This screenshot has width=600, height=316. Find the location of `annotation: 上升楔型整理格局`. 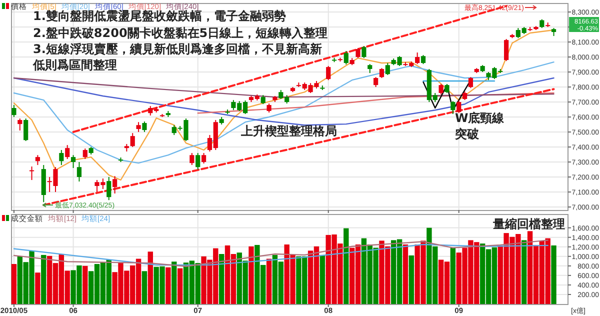

annotation: 上升楔型整理格局 is located at coordinates (289, 131).